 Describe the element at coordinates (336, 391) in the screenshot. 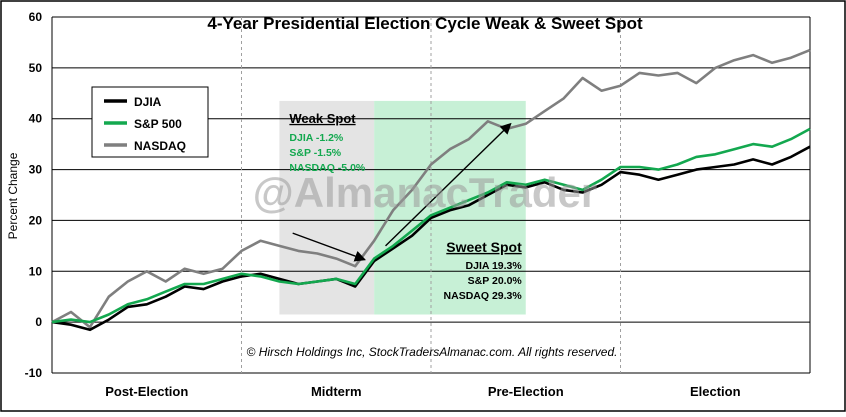

I see `x-phase-label: Midterm` at that location.